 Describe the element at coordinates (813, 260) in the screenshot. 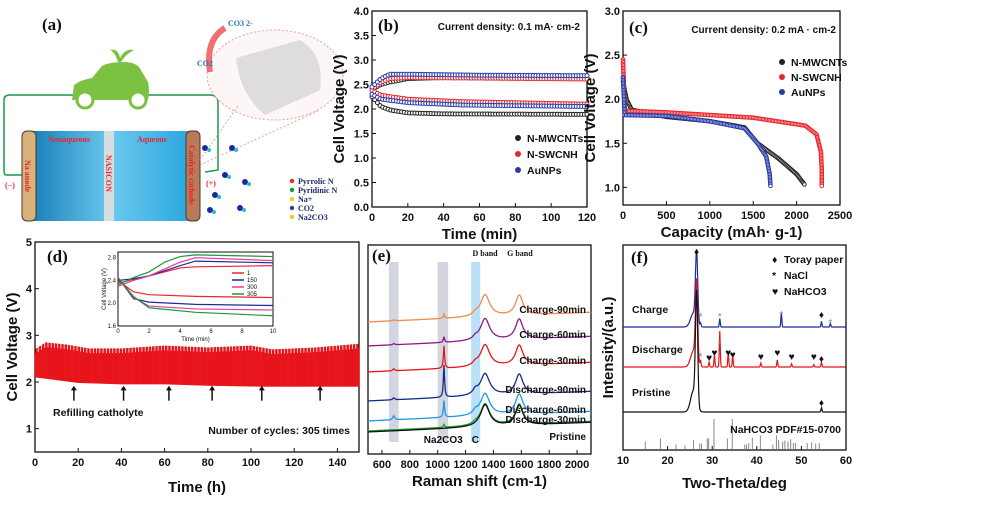

I see `legend-label: Toray paper` at that location.